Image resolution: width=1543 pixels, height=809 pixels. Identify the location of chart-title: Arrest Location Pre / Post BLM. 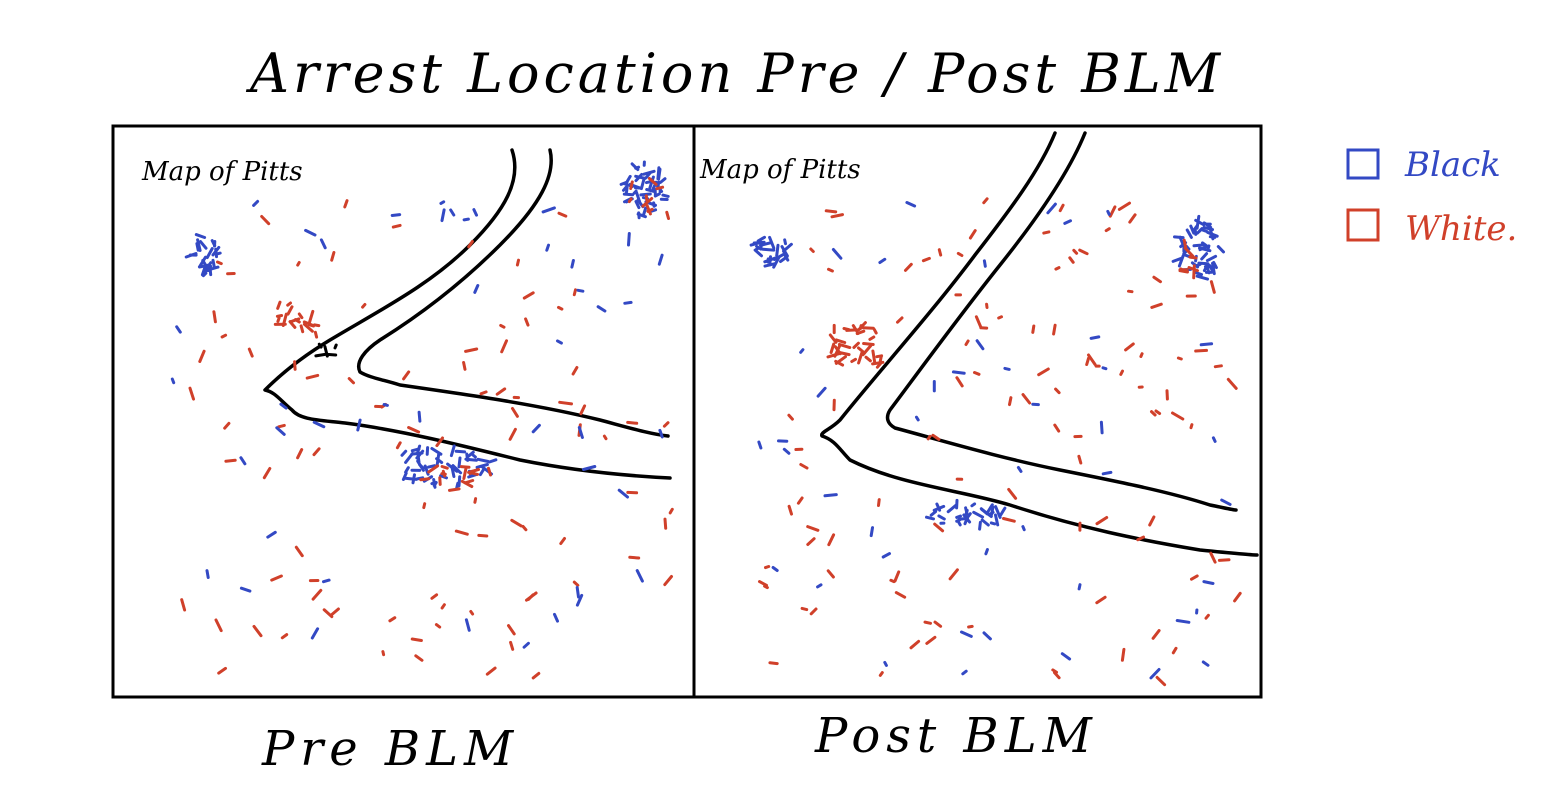
(734, 73).